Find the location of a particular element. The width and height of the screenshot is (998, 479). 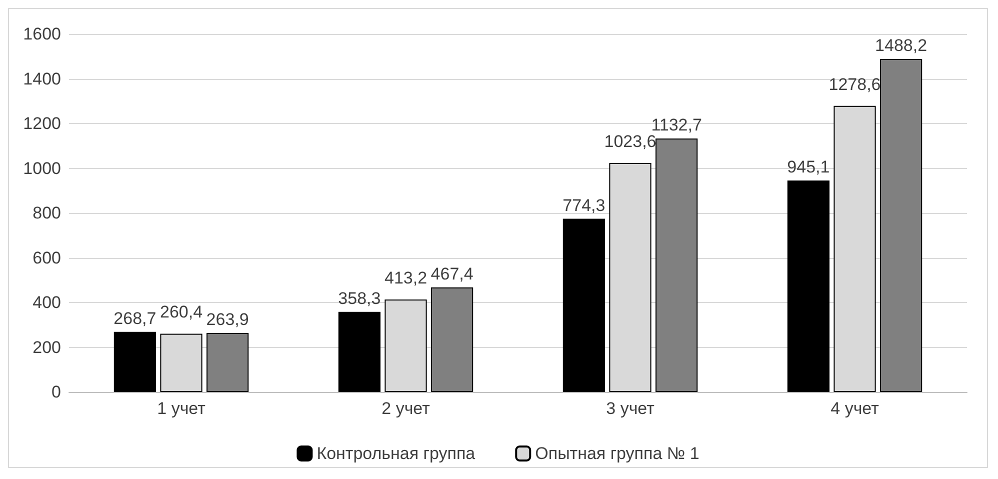

x-tick-label: 2 учет is located at coordinates (406, 408).